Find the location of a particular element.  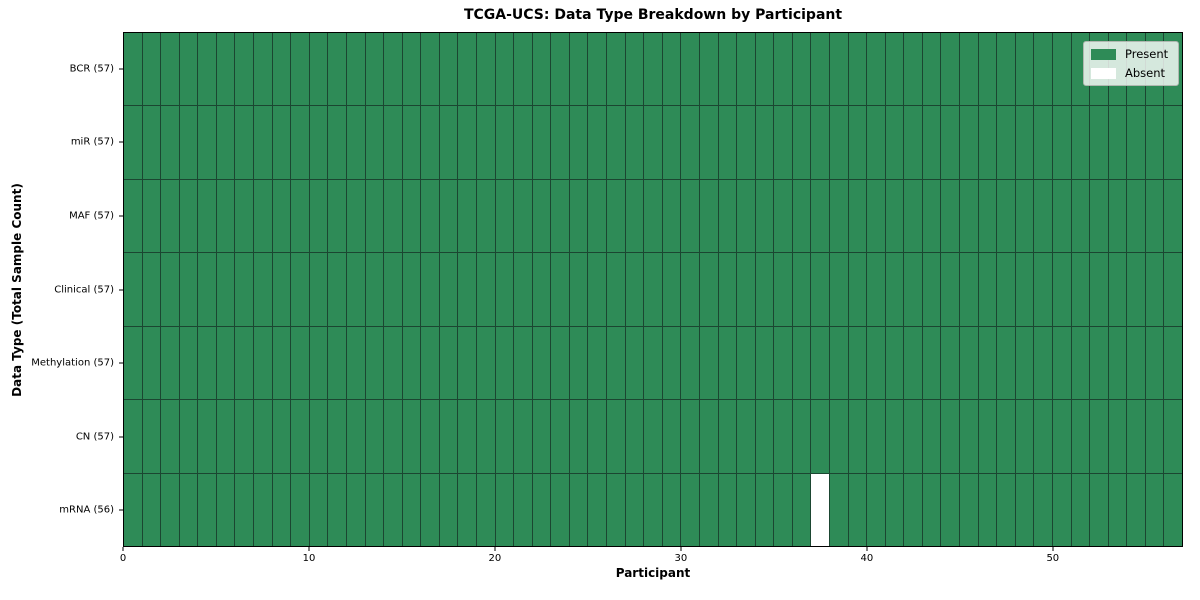

x-tick-label: 40 is located at coordinates (867, 558).